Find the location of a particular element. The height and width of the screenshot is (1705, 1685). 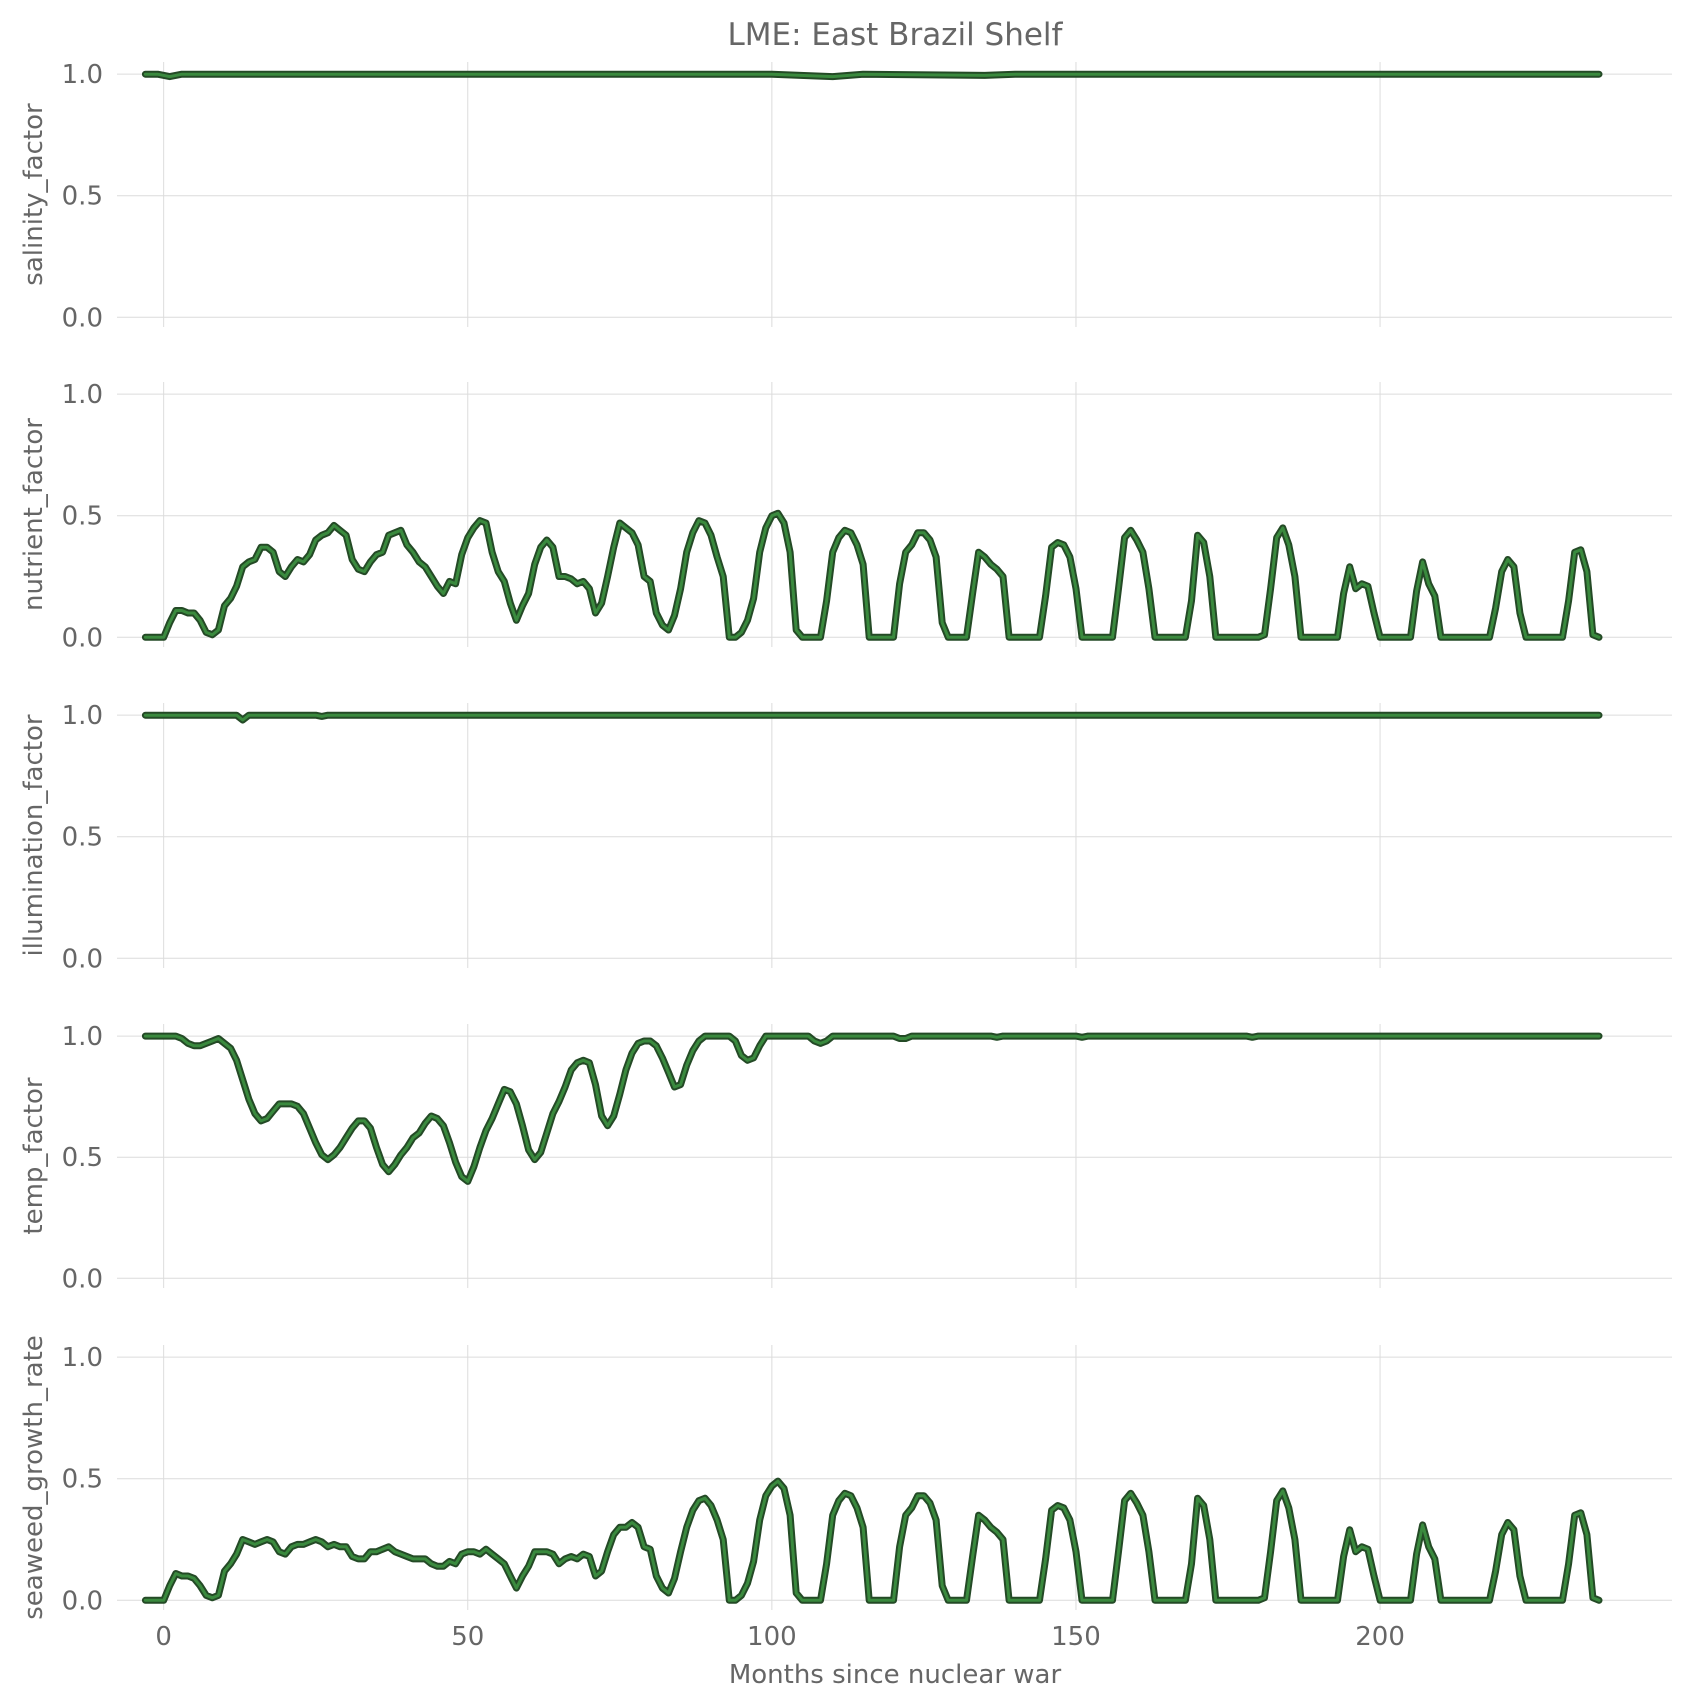

x-tick-label: 200 is located at coordinates (1380, 1637).